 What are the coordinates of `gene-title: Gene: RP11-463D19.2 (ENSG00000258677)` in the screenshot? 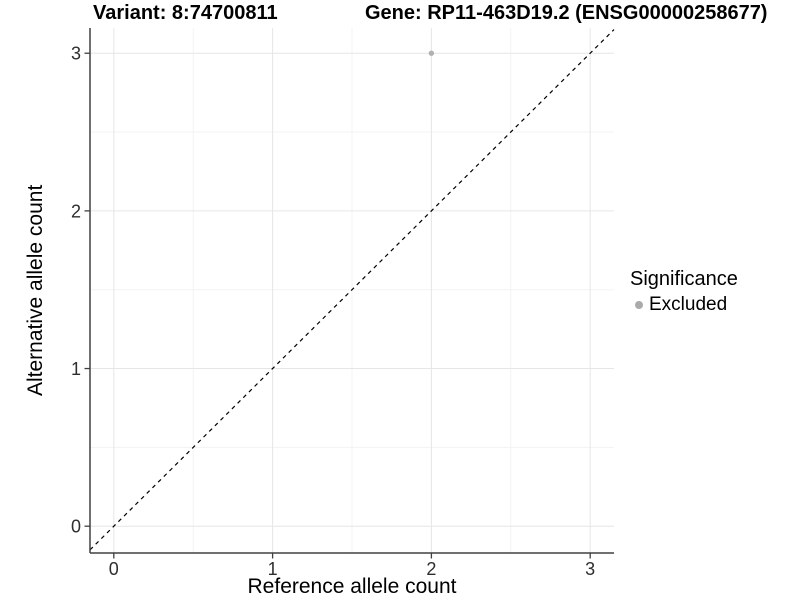 It's located at (566, 13).